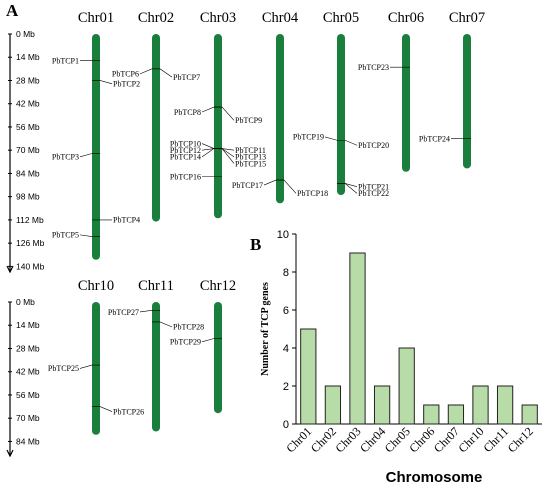 Image resolution: width=550 pixels, height=488 pixels. Describe the element at coordinates (185, 143) in the screenshot. I see `gene-label: PbTCP10` at that location.